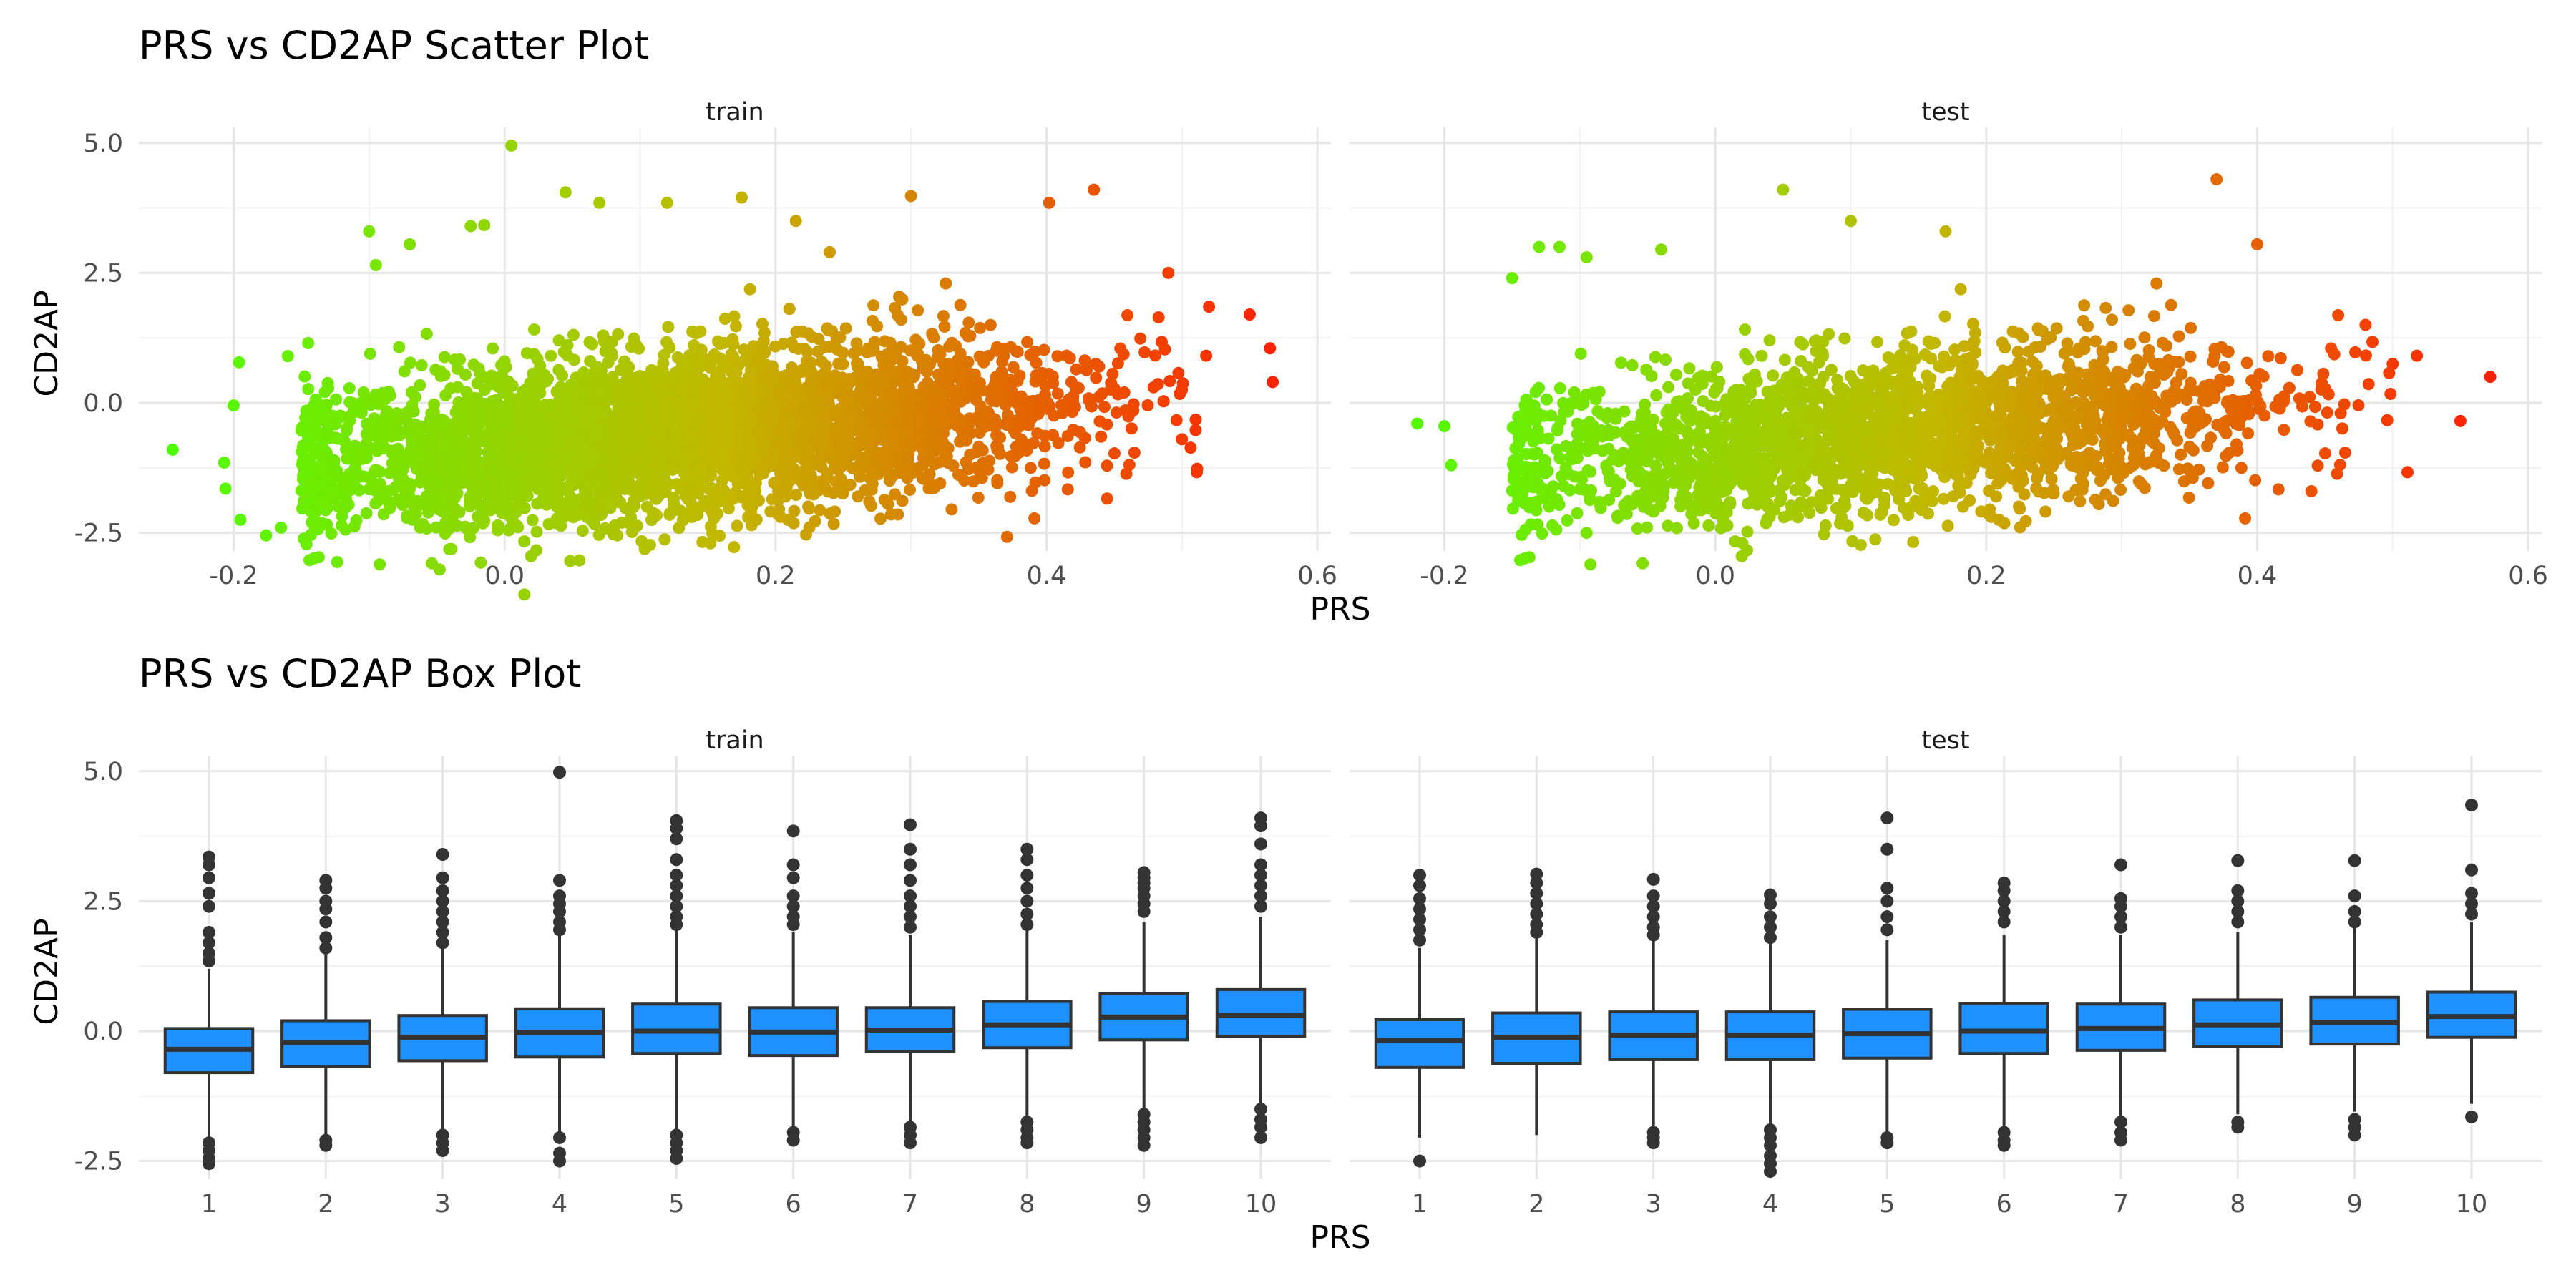 This screenshot has height=1288, width=2576. What do you see at coordinates (735, 112) in the screenshot?
I see `scatter-facet-label-train: train` at bounding box center [735, 112].